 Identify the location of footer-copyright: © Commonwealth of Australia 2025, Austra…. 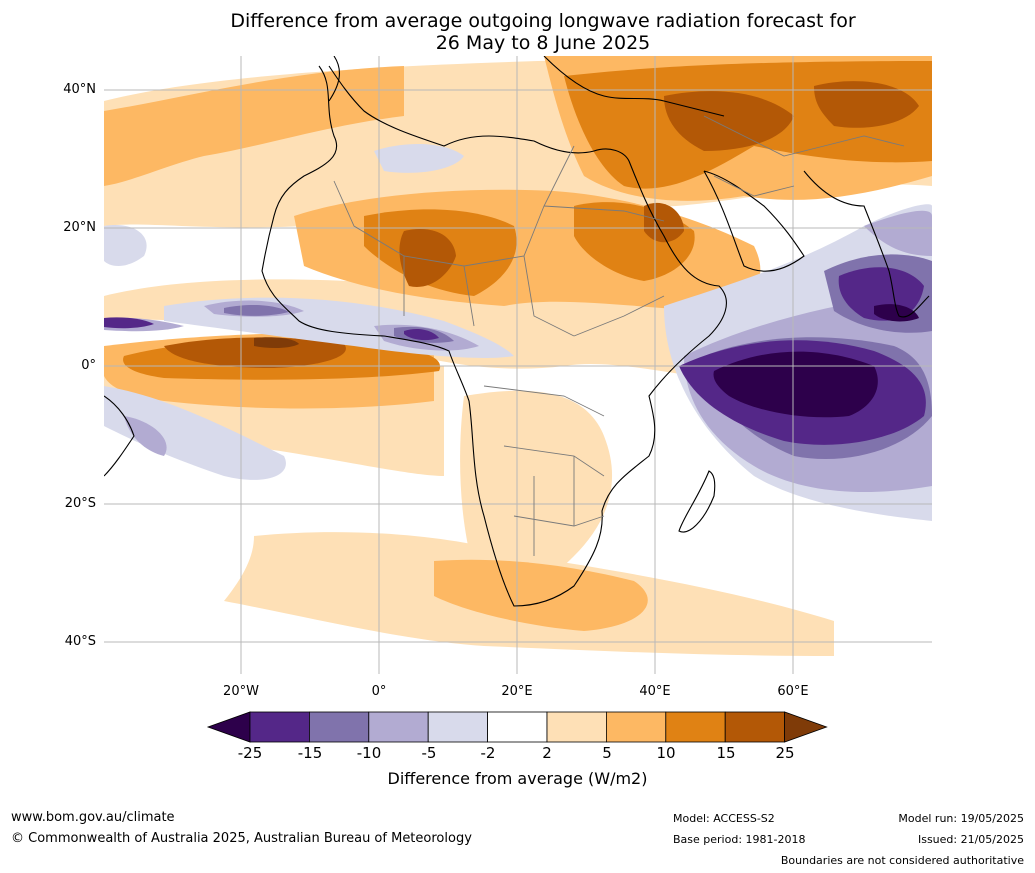
(241, 838).